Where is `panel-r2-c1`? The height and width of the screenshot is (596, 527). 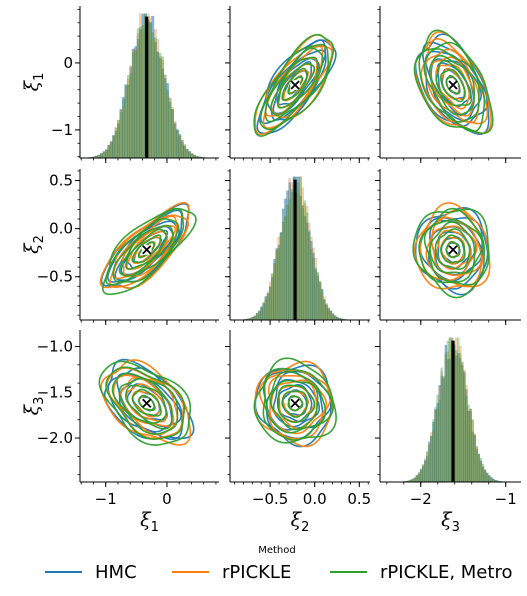 panel-r2-c1 is located at coordinates (147, 247).